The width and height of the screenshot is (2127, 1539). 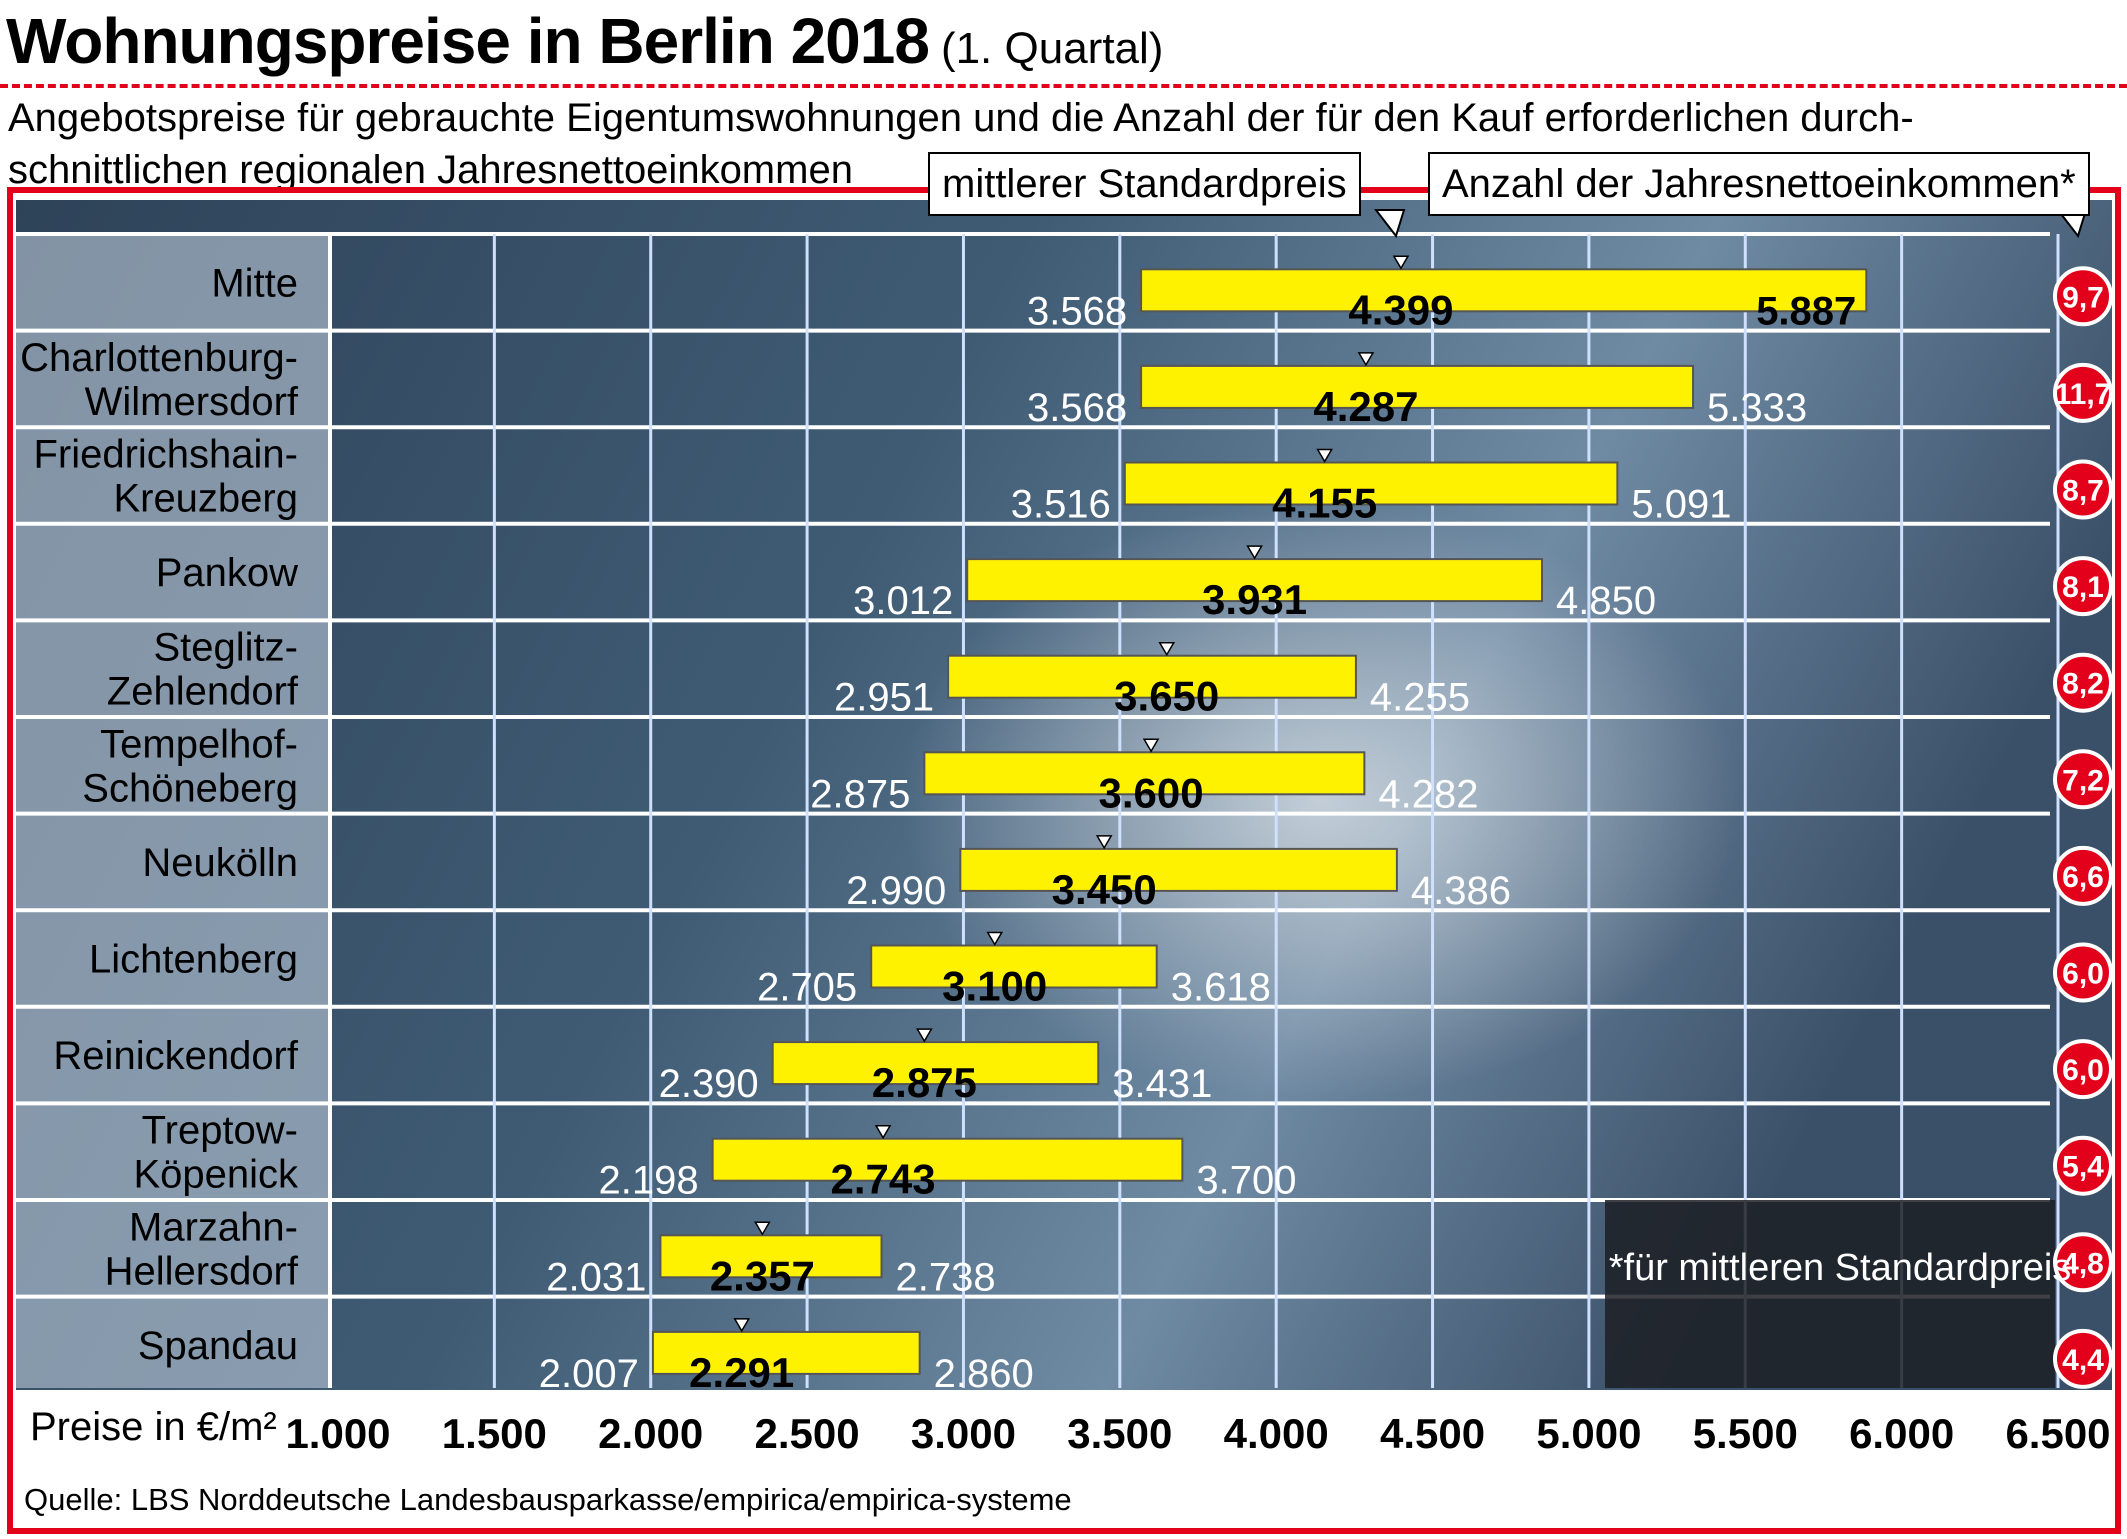 What do you see at coordinates (202, 1271) in the screenshot?
I see `category-label: Hellersdorf` at bounding box center [202, 1271].